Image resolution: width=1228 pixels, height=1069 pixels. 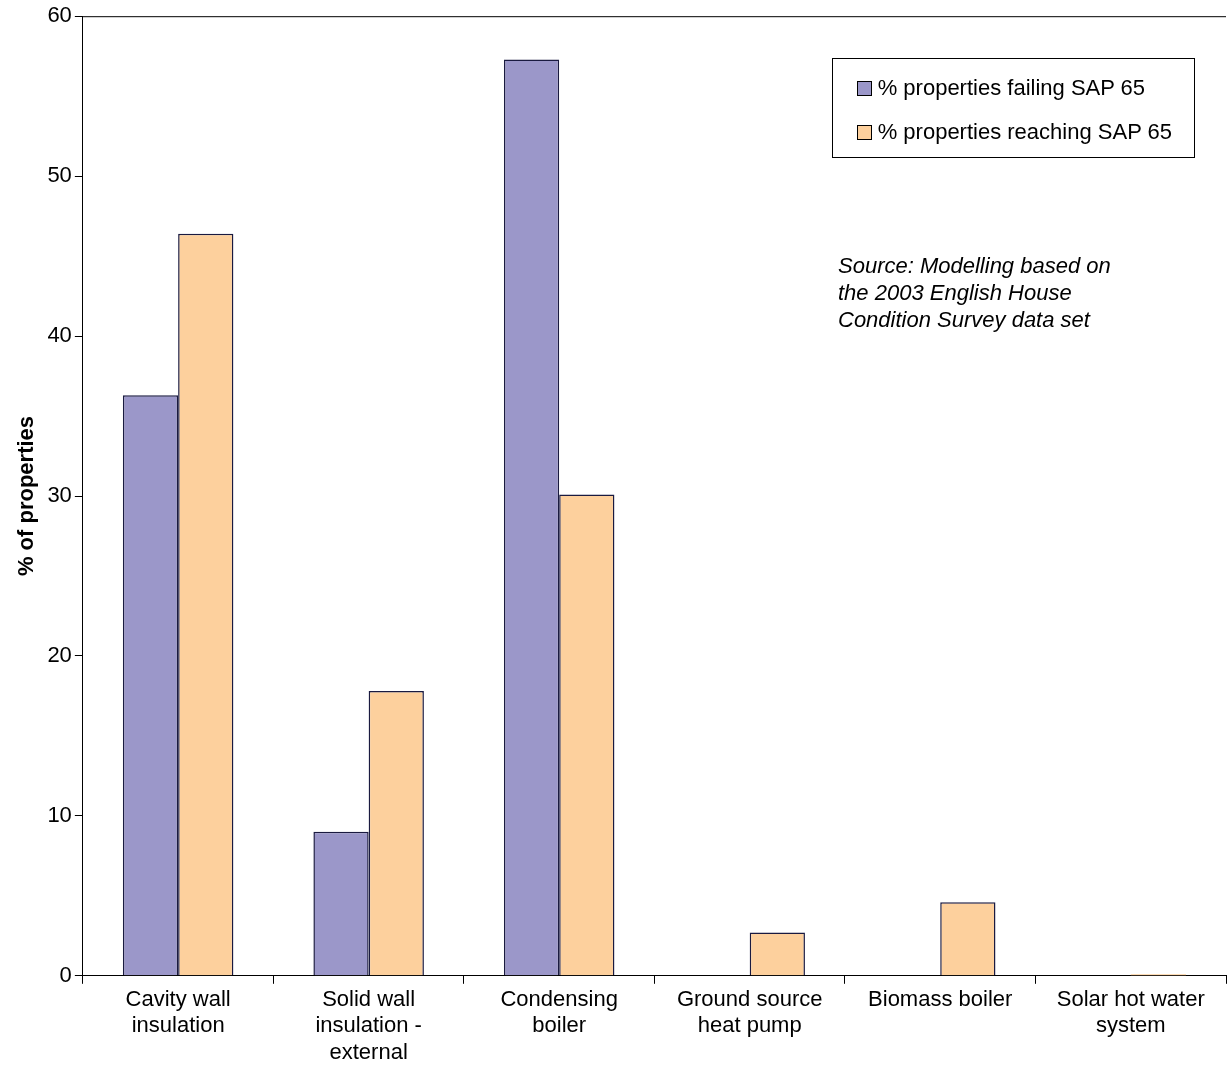 I want to click on x-tick-label: Solar hot water system, so click(x=1130, y=1012).